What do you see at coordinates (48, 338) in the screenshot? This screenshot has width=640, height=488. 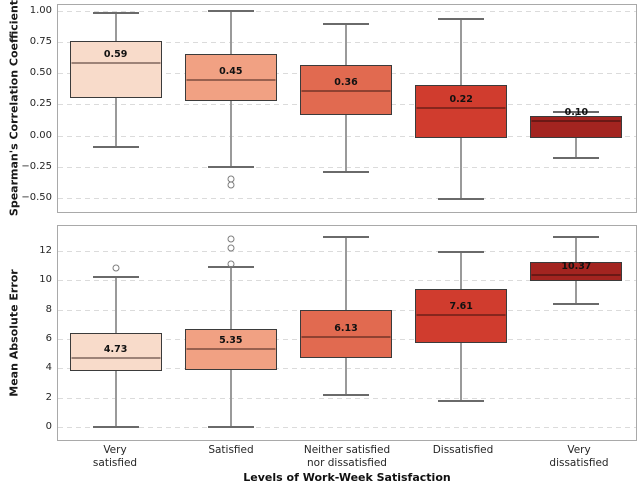 I see `y-tick-label: 6` at bounding box center [48, 338].